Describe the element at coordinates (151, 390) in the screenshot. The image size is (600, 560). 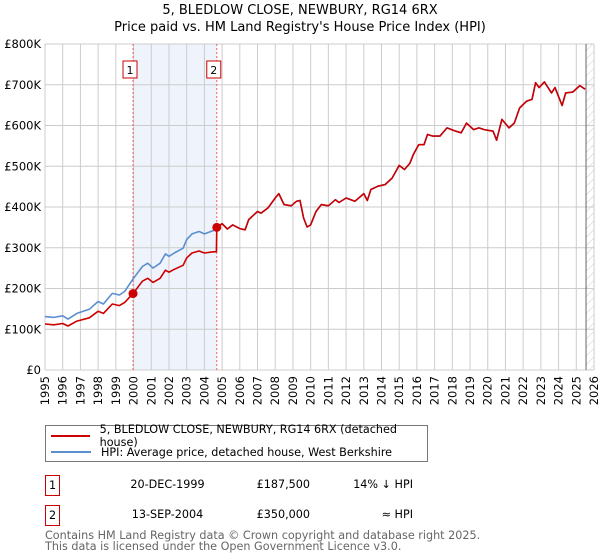
I see `x-tick-label: 2001` at that location.